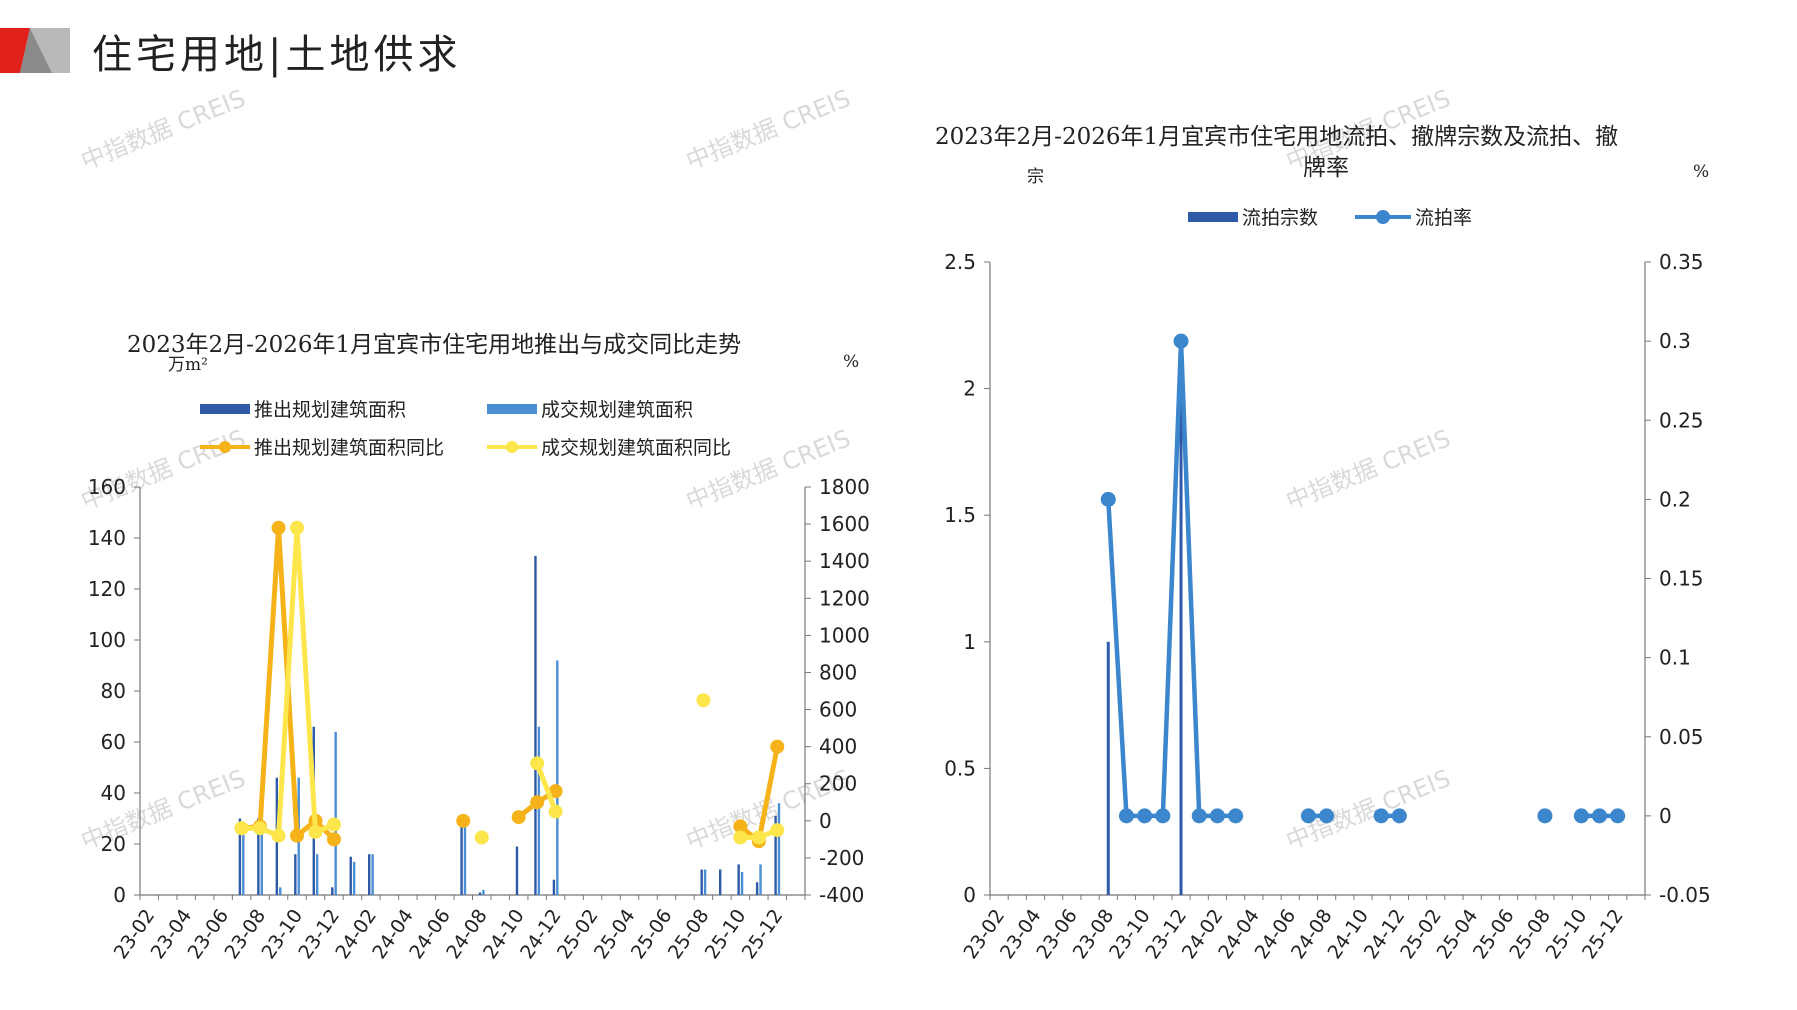 This screenshot has height=1010, width=1797. I want to click on right-tick-label: 600, so click(838, 710).